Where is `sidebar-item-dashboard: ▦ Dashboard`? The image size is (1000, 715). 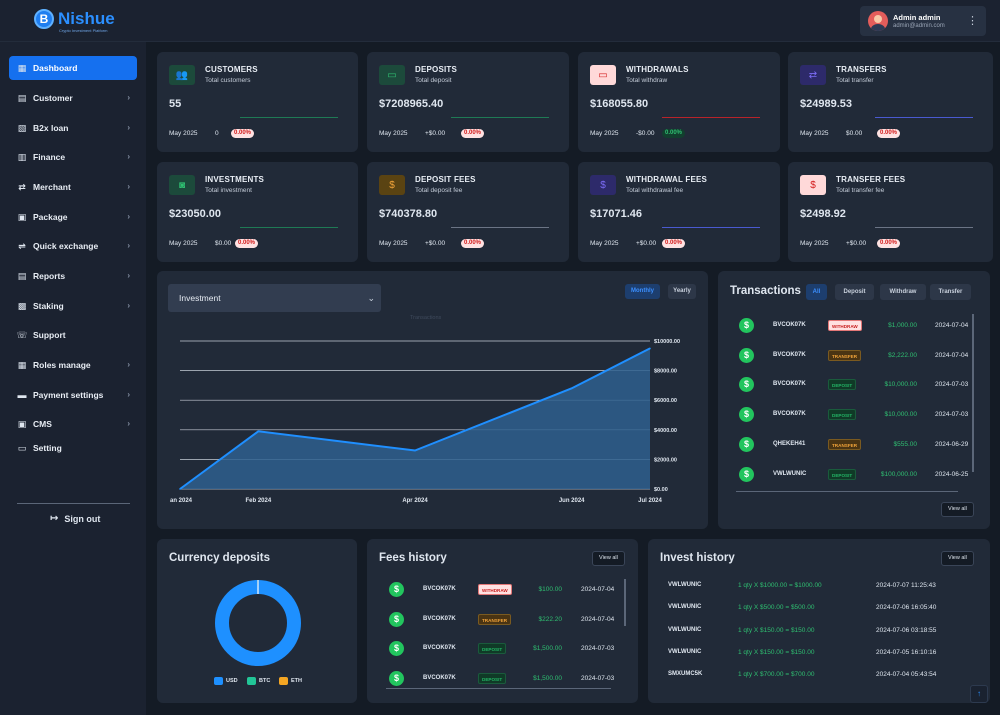 sidebar-item-dashboard: ▦ Dashboard is located at coordinates (73, 68).